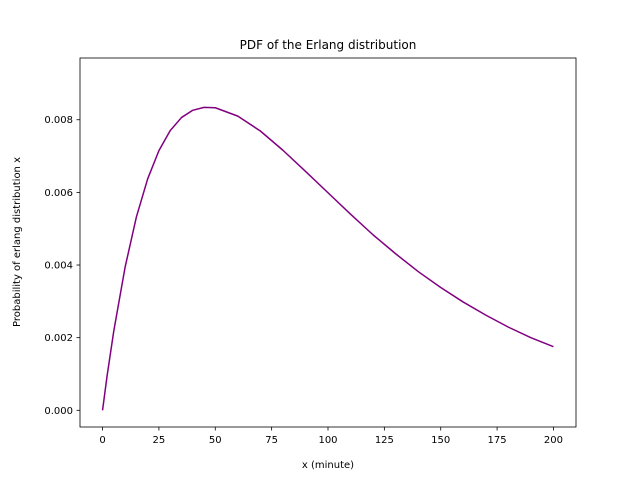 This screenshot has width=640, height=480. I want to click on x-axis-label: x (minute), so click(328, 465).